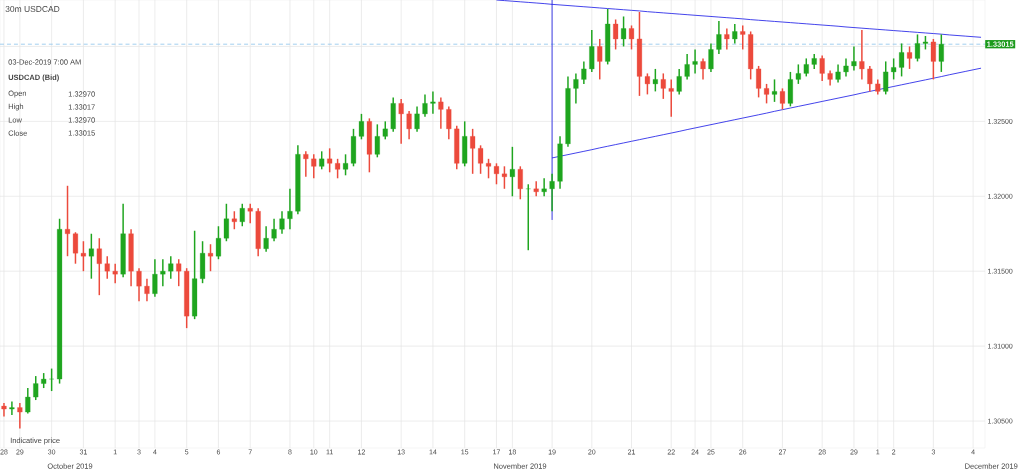 This screenshot has height=471, width=1024. Describe the element at coordinates (32, 9) in the screenshot. I see `text: 30m USDCAD` at that location.